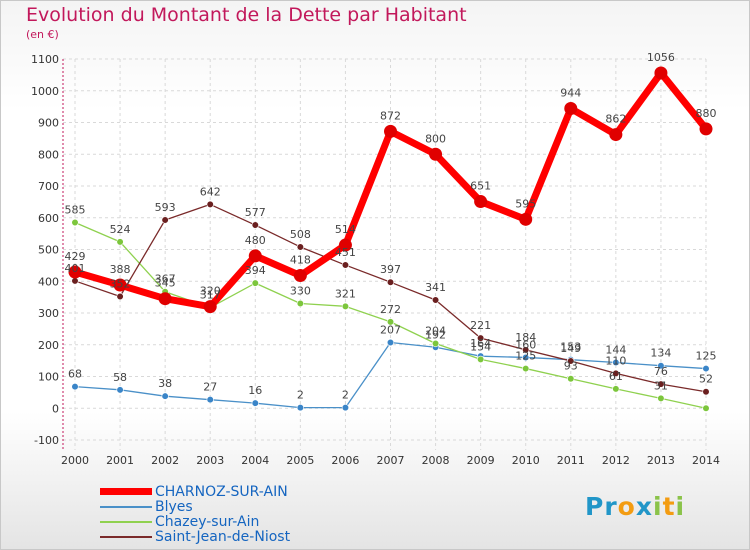 The height and width of the screenshot is (550, 750). What do you see at coordinates (616, 460) in the screenshot?
I see `x-tick-label: 2012` at bounding box center [616, 460].